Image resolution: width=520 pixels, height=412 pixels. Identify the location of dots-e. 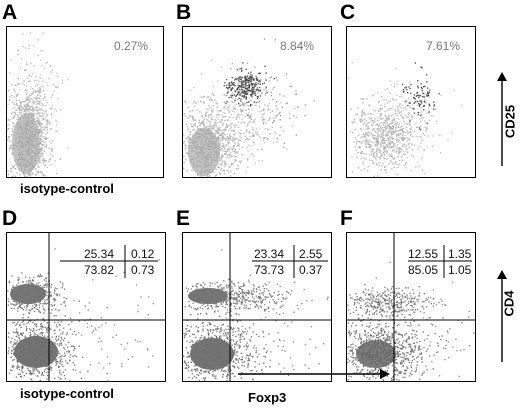
(256, 315).